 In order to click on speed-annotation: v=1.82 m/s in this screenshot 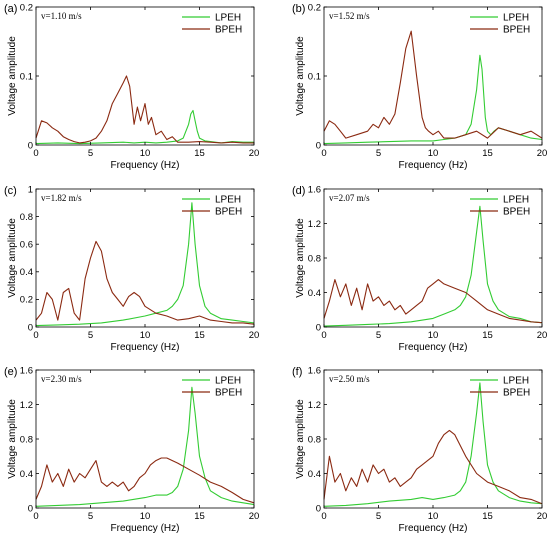, I will do `click(61, 198)`.